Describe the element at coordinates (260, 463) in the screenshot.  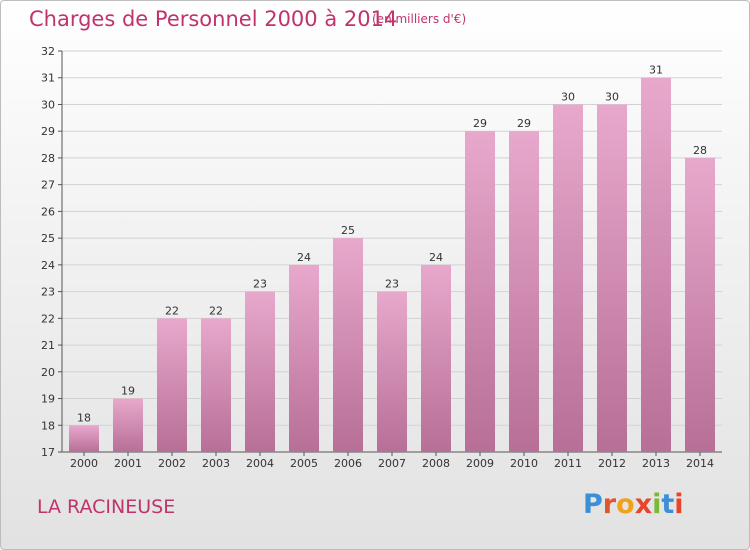
I see `x-tick-label: 2004` at that location.